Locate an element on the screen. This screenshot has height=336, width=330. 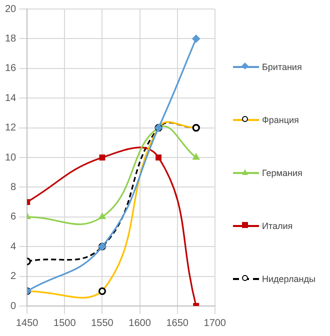
y-tick-label: 8 is located at coordinates (13, 187).